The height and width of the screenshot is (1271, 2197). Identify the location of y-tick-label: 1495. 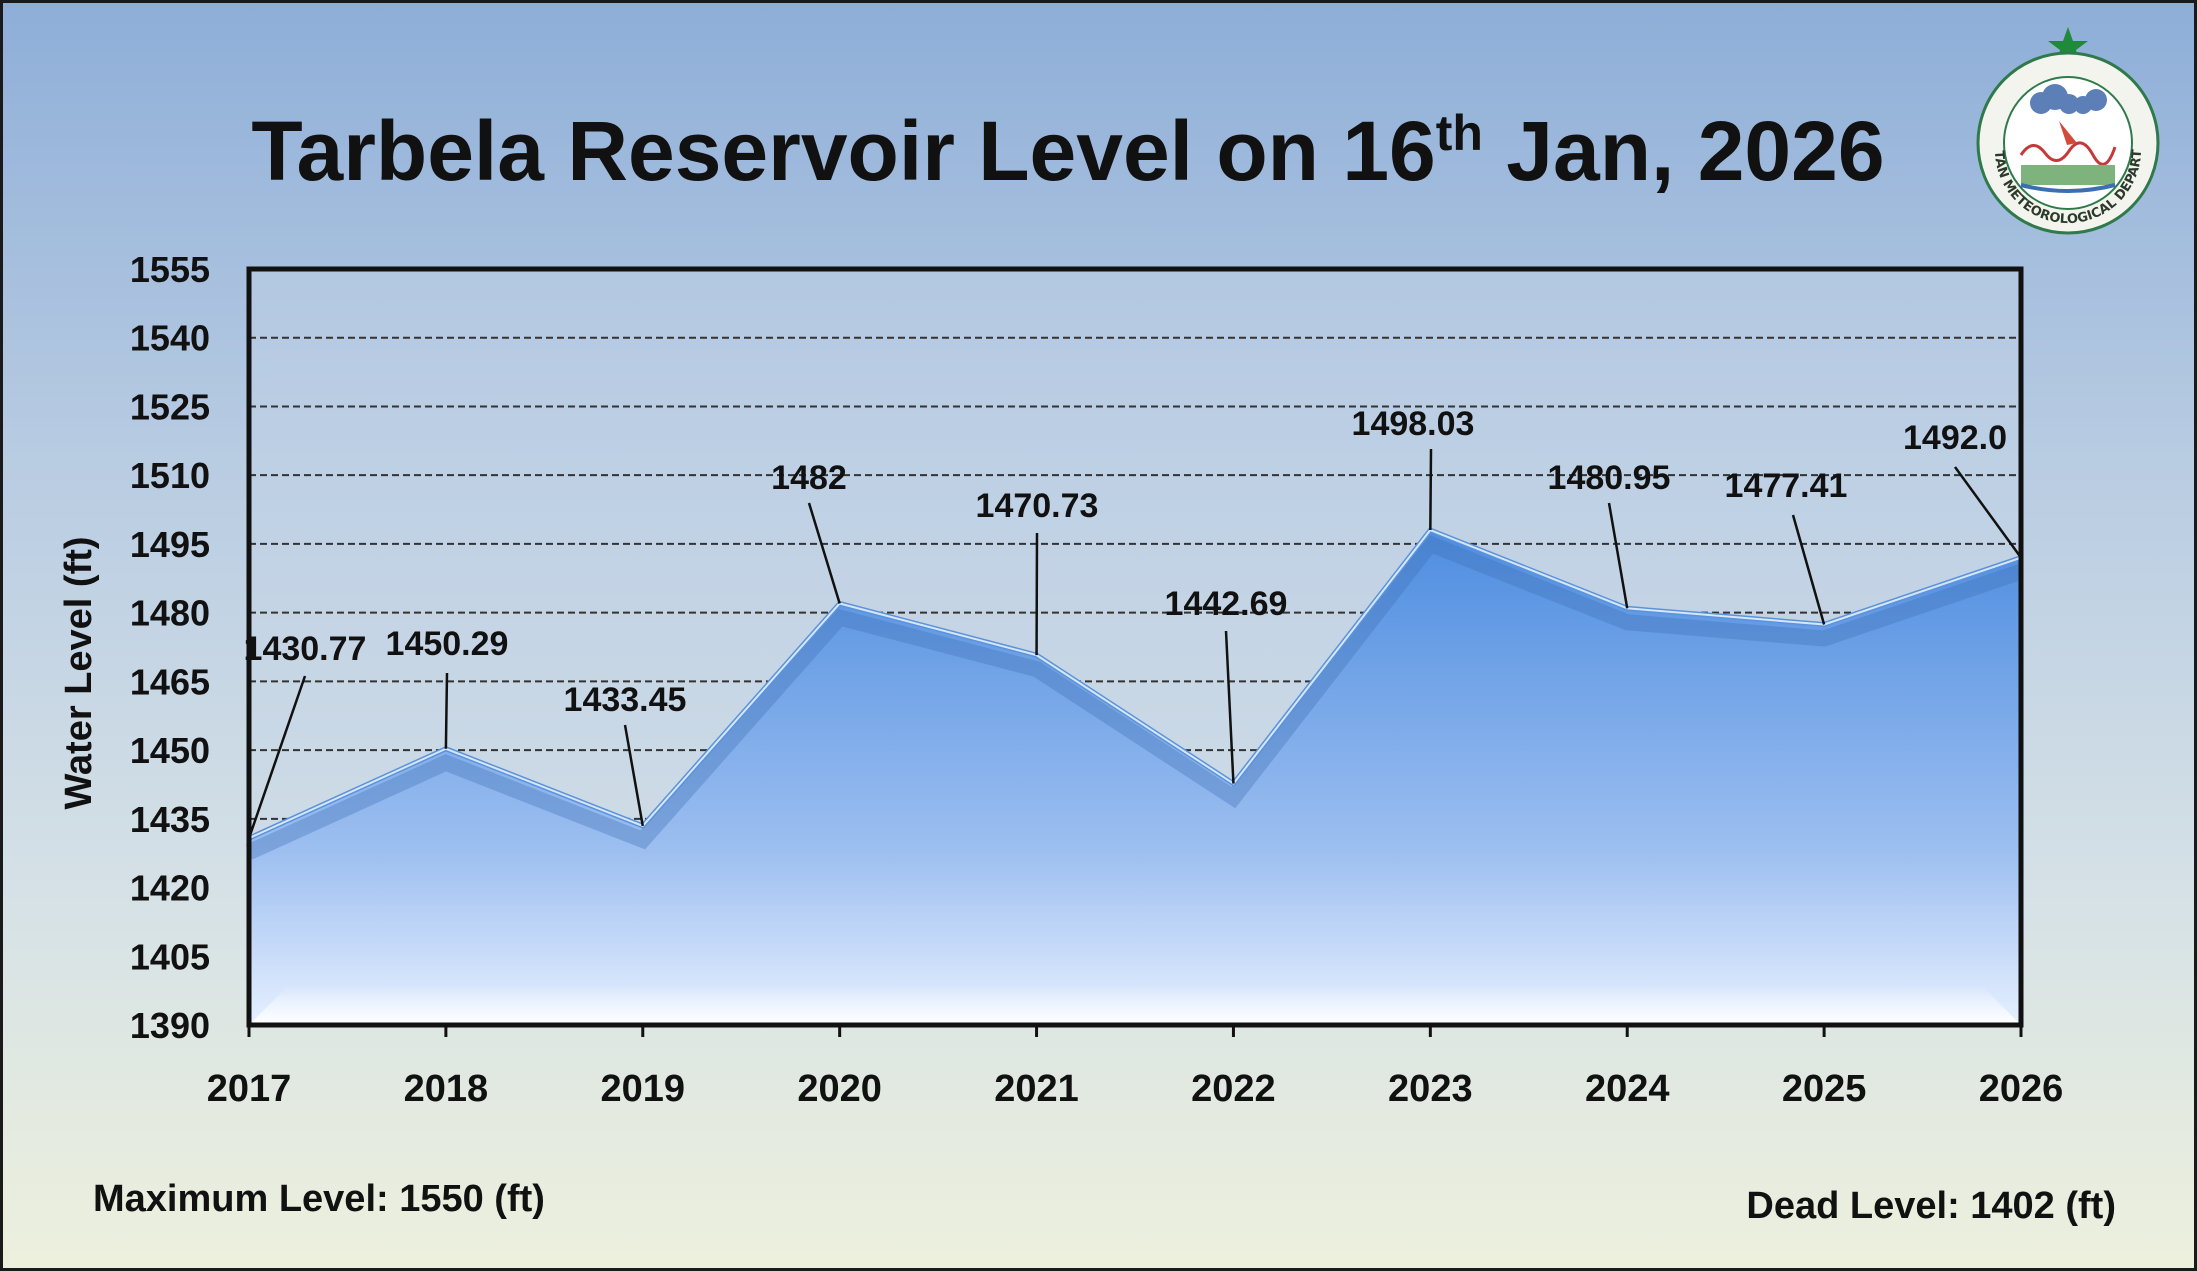
(170, 544).